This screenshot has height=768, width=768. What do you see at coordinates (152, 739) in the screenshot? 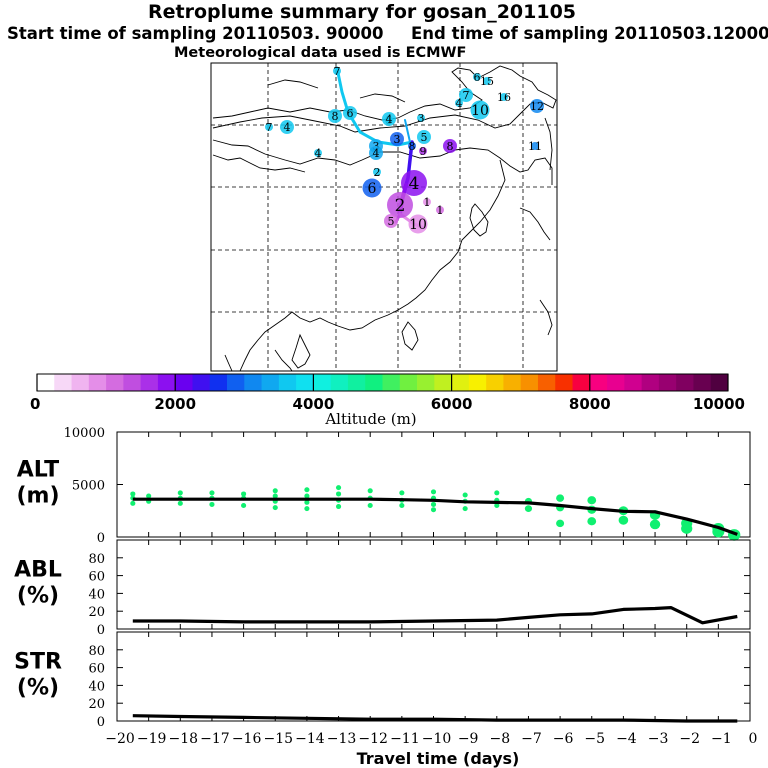
I see `x-tick-label: −19` at bounding box center [152, 739].